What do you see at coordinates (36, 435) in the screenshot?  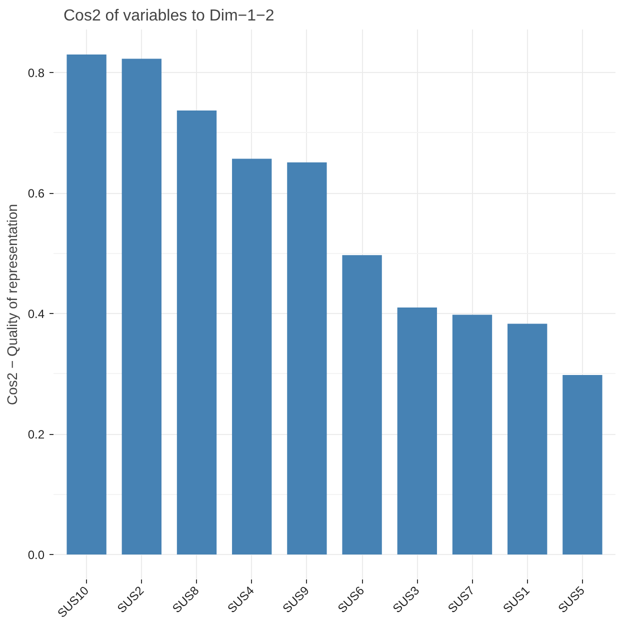 I see `y-tick-label: 0.2` at bounding box center [36, 435].